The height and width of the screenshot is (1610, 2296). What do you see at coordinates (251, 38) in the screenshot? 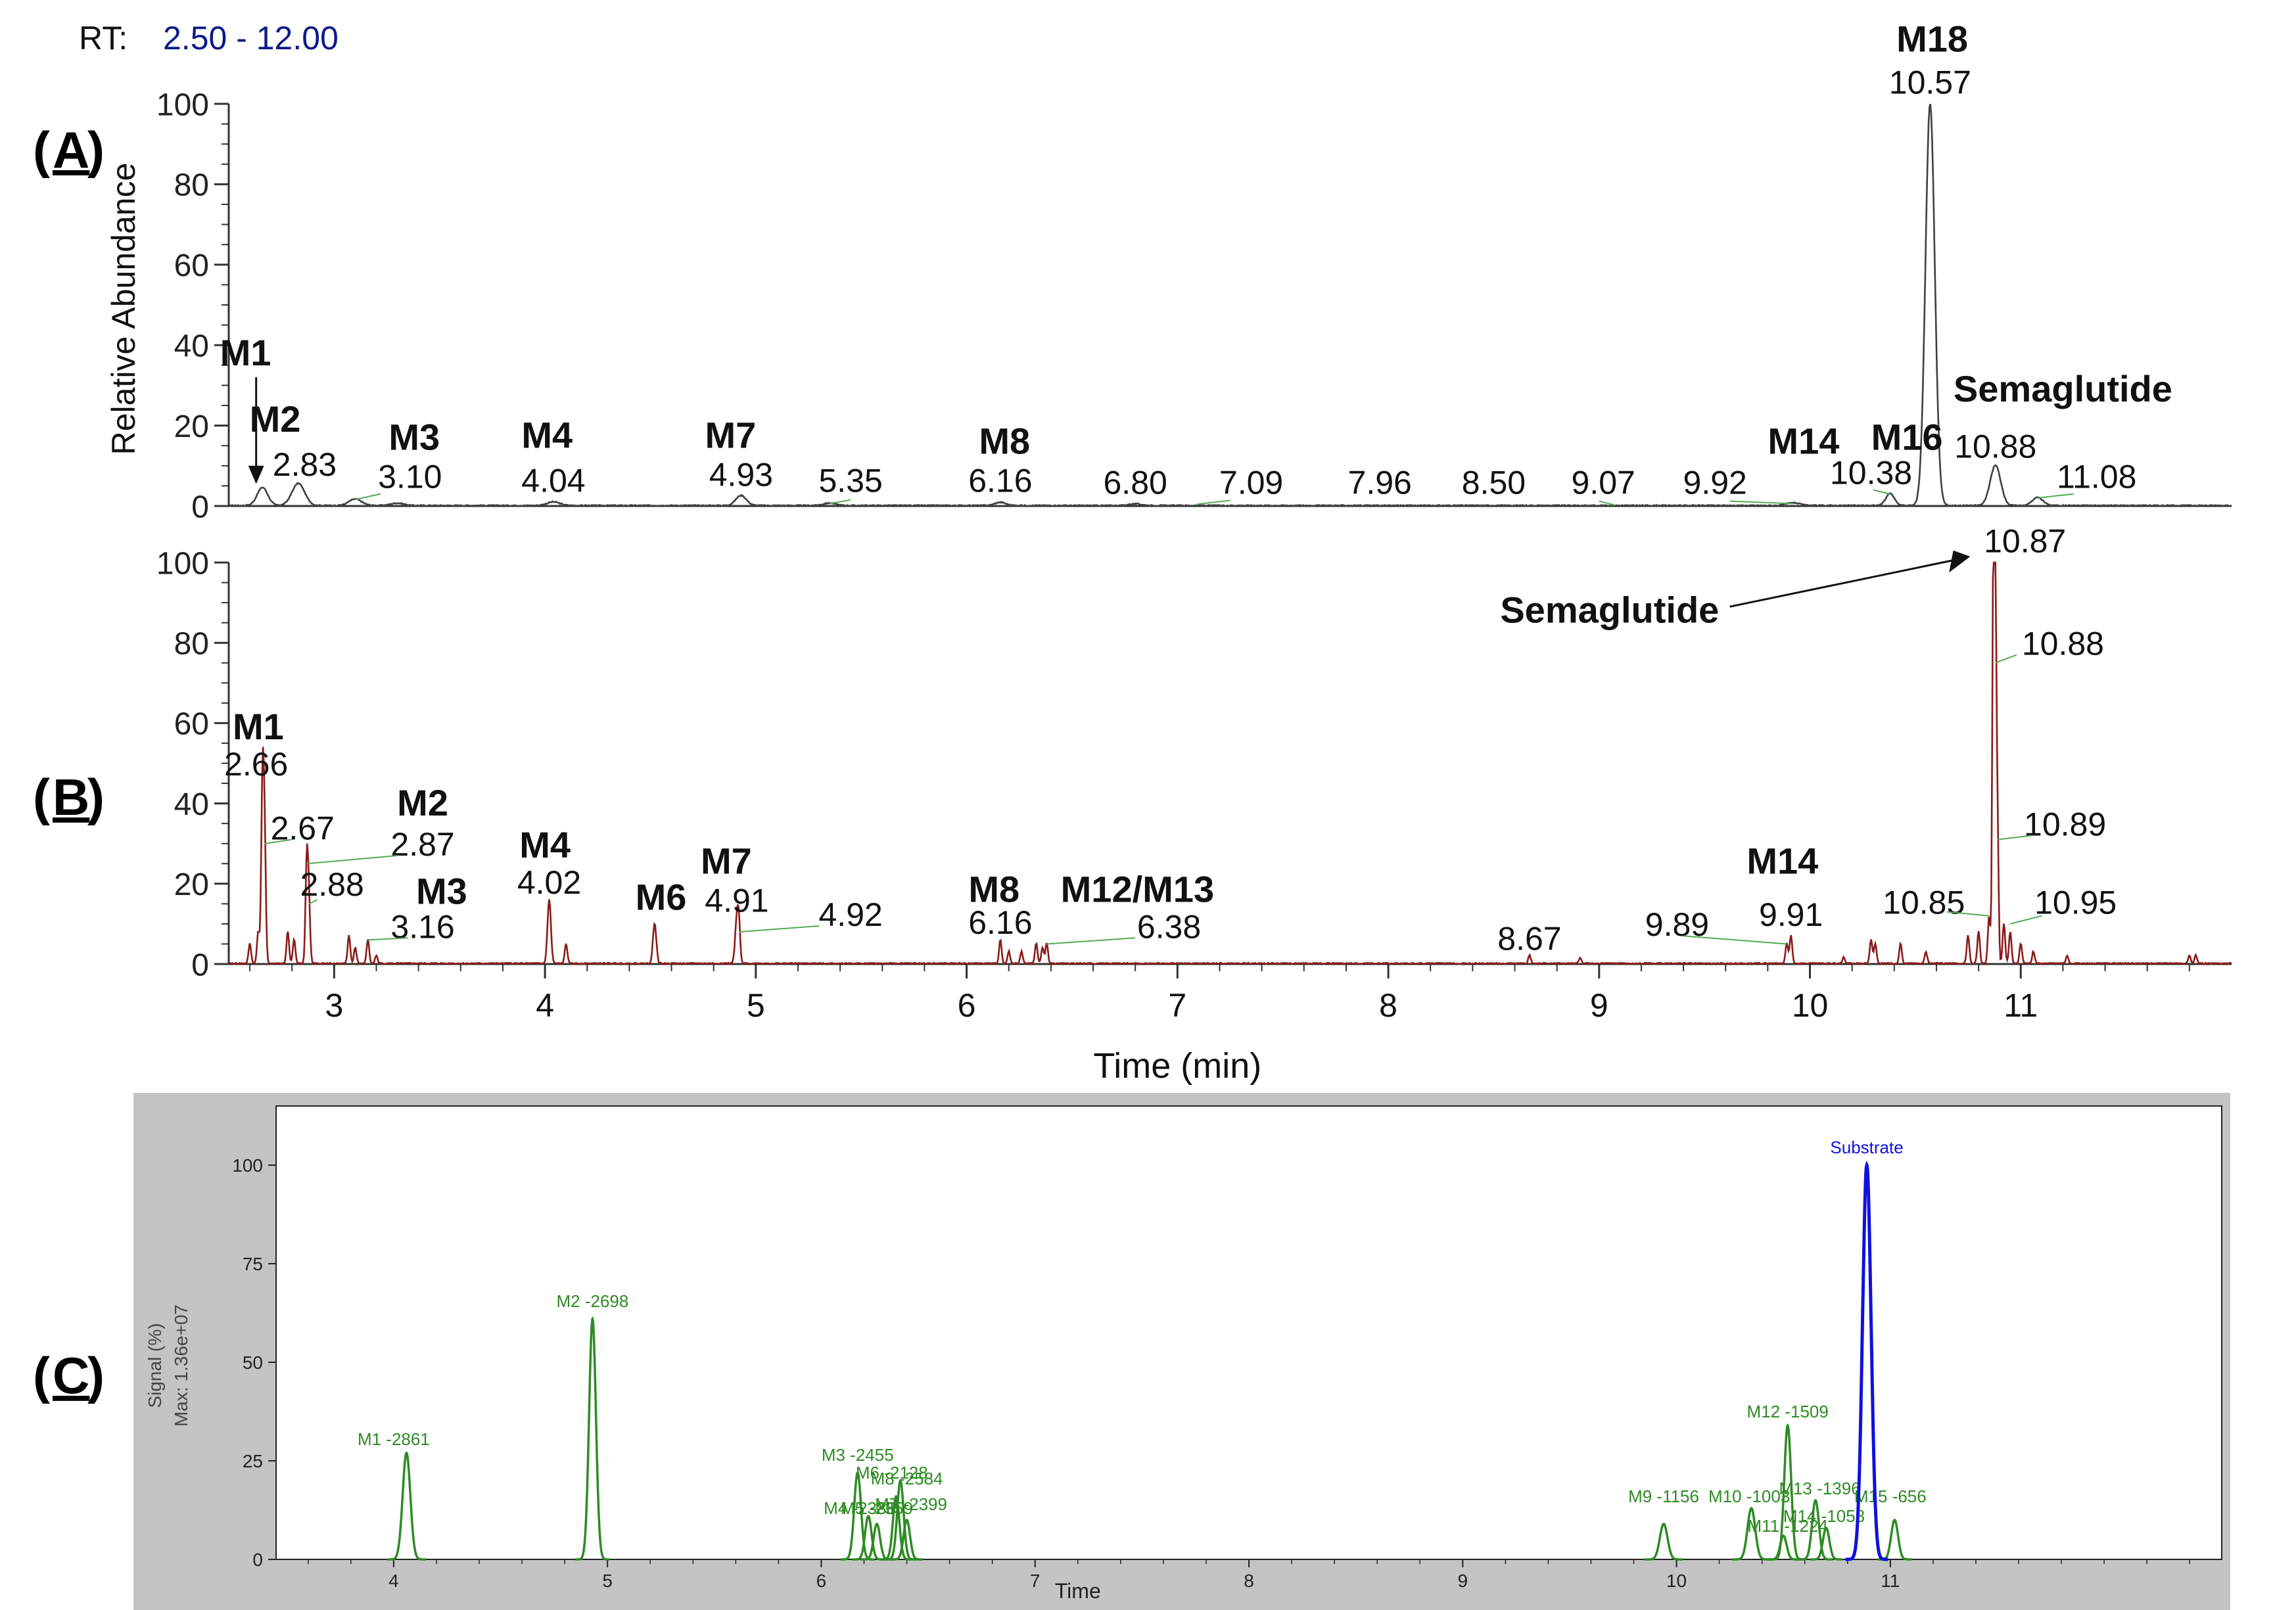
I see `rt-range: 2.50 - 12.00` at bounding box center [251, 38].